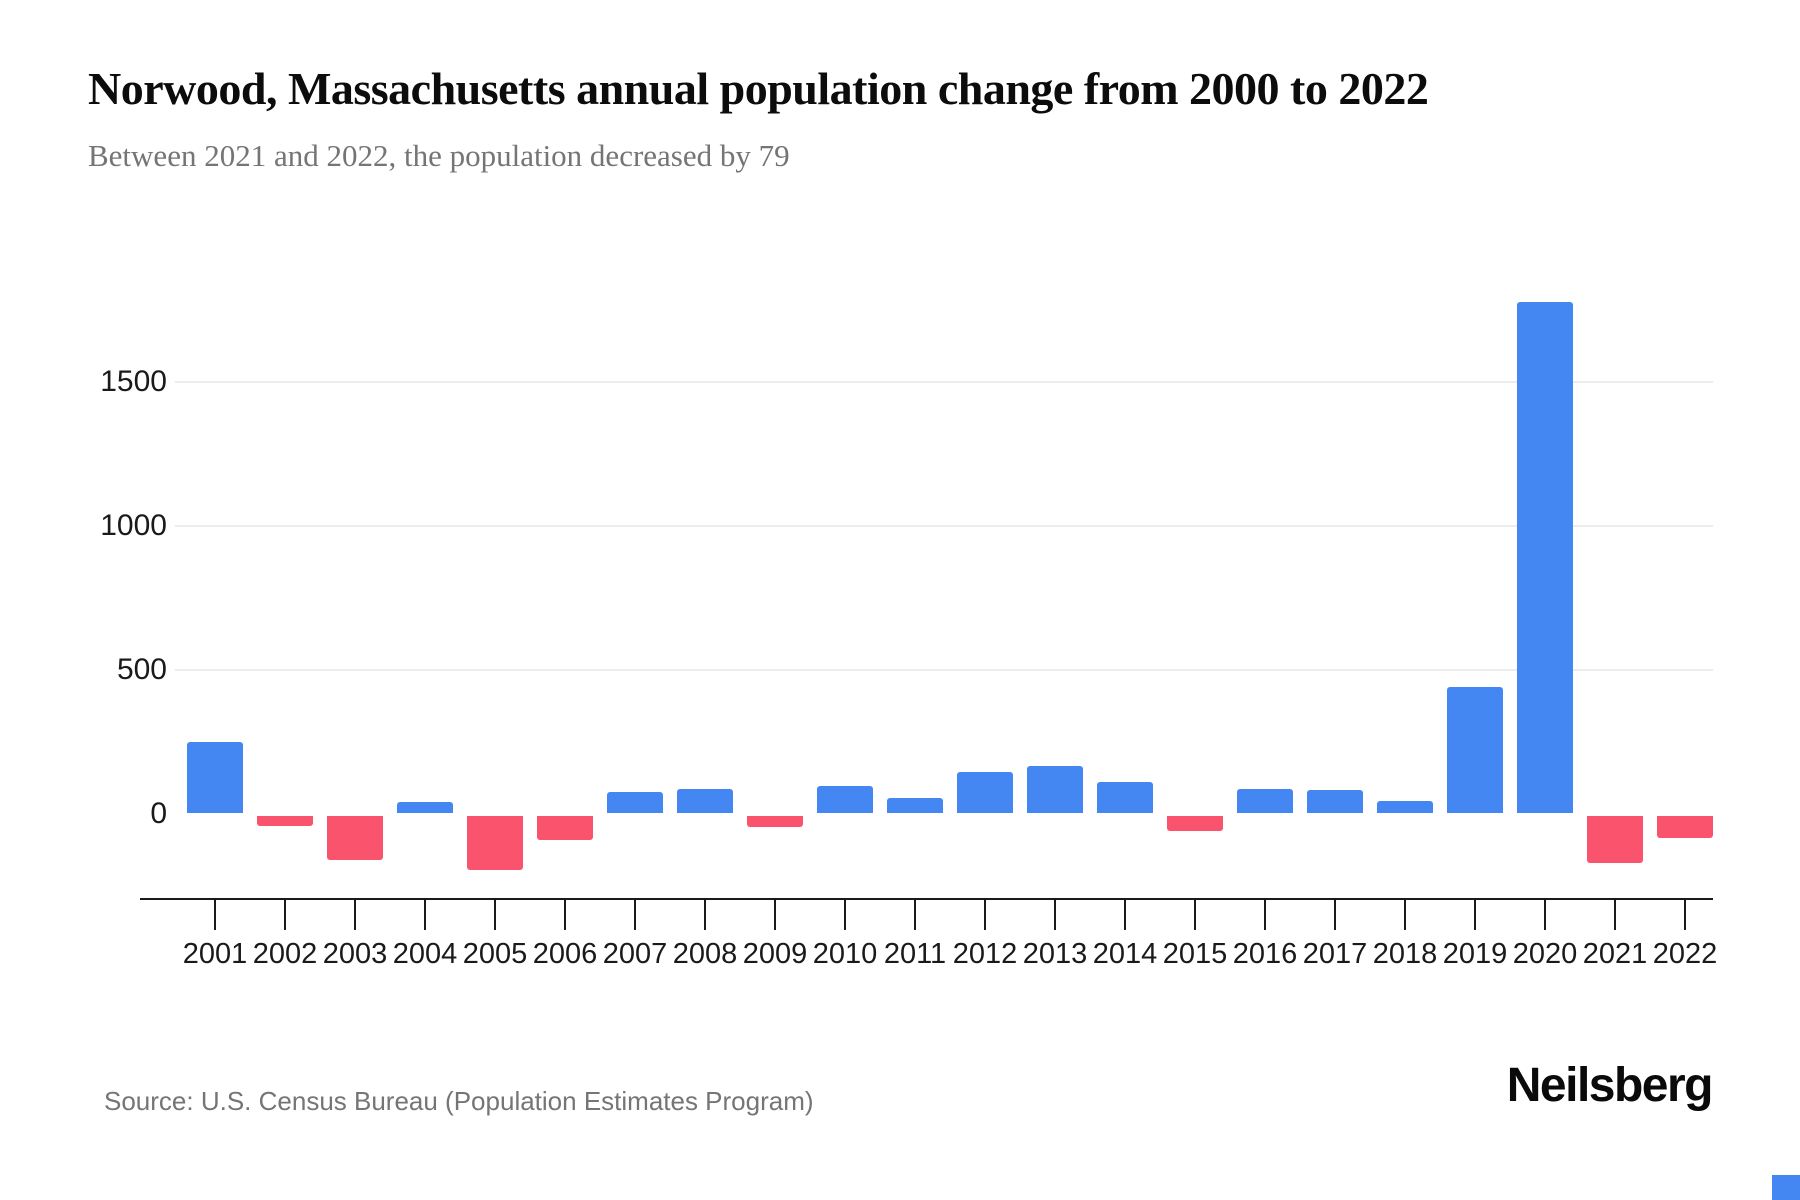 Image resolution: width=1800 pixels, height=1200 pixels. I want to click on x-tick-label-2009: 2009, so click(775, 954).